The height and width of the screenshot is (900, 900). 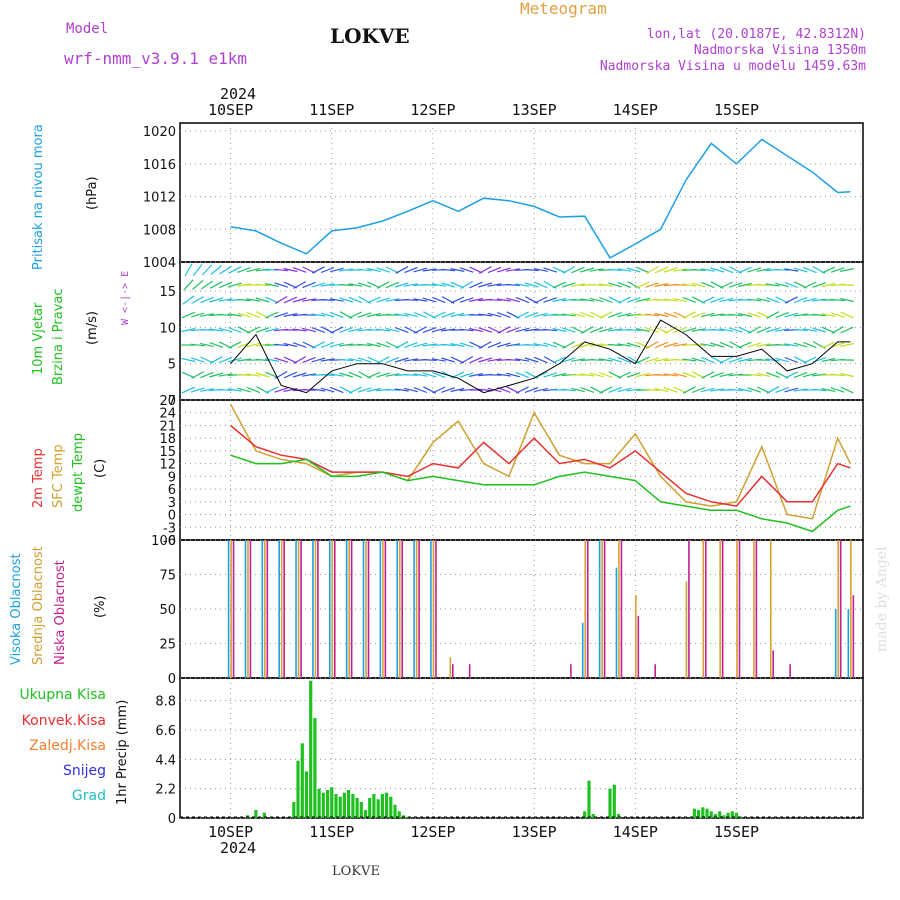 I want to click on precip-legend-conv: Konvek.Kisa, so click(x=64, y=721).